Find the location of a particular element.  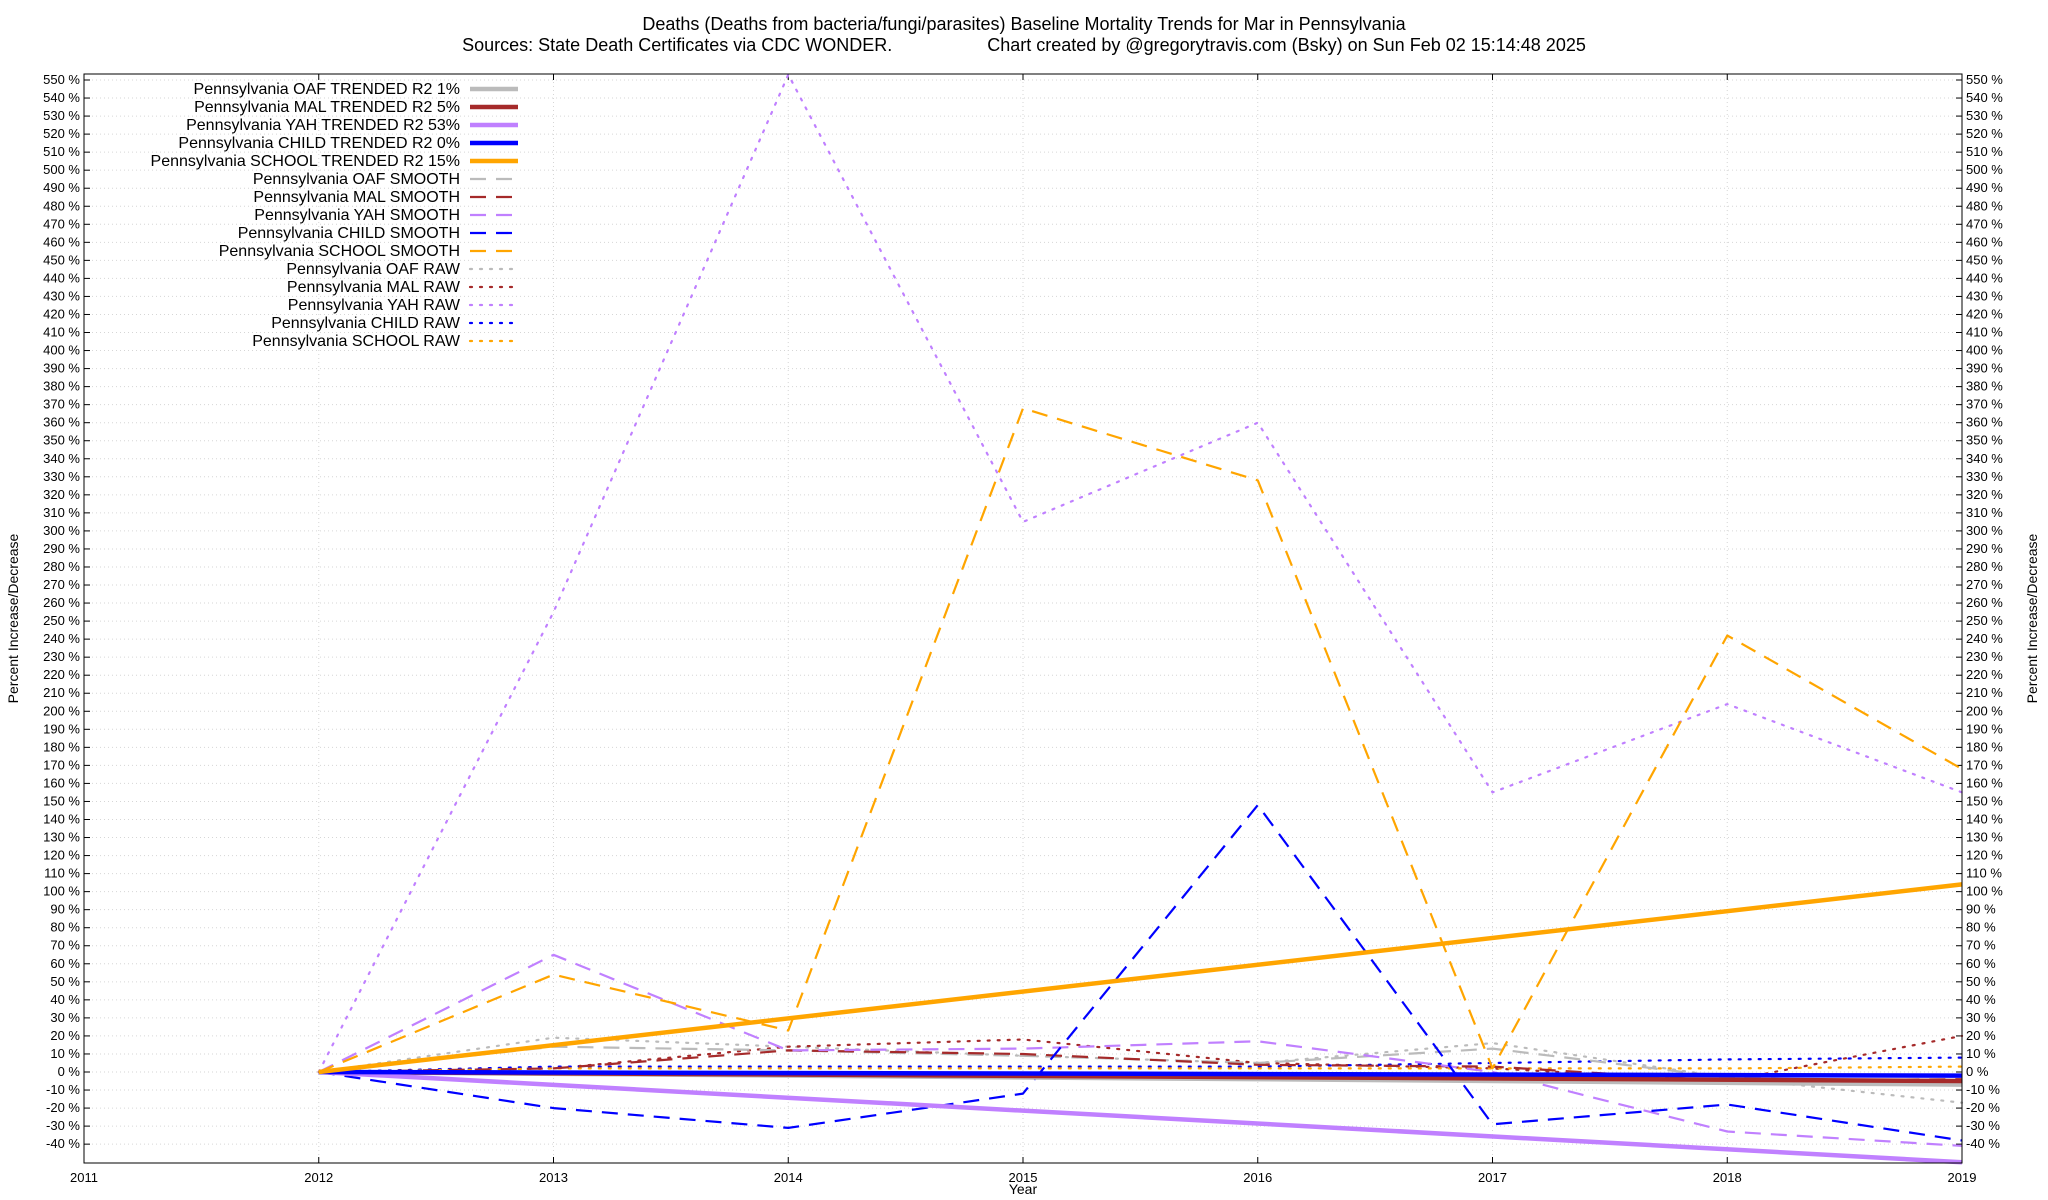

y-tick-label-right: 150 % is located at coordinates (1984, 800).